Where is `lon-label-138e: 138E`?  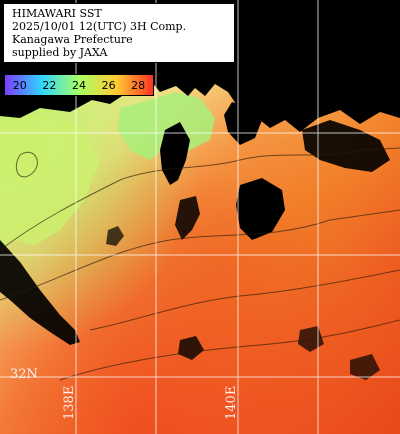 lon-label-138e: 138E is located at coordinates (69, 402).